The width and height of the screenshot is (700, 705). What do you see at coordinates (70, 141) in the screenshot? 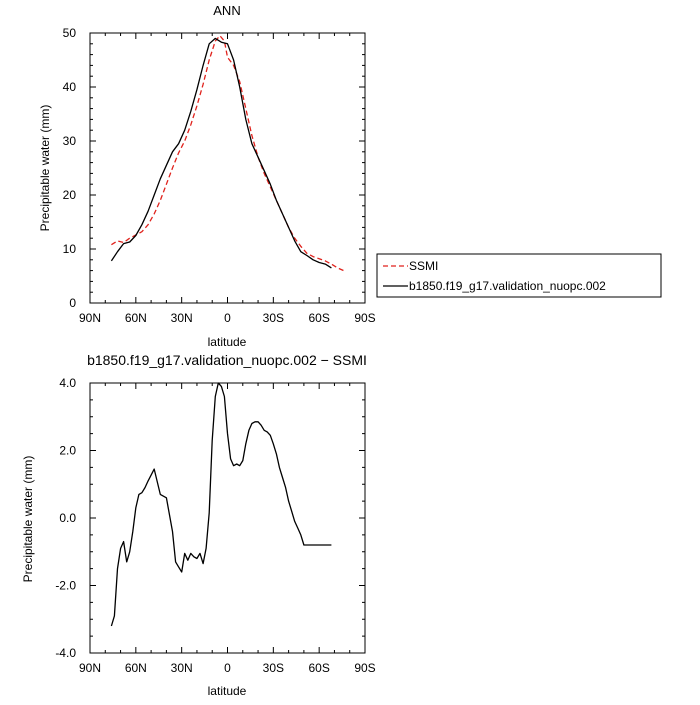
I see `top-chart-y-tick-label: 30` at bounding box center [70, 141].